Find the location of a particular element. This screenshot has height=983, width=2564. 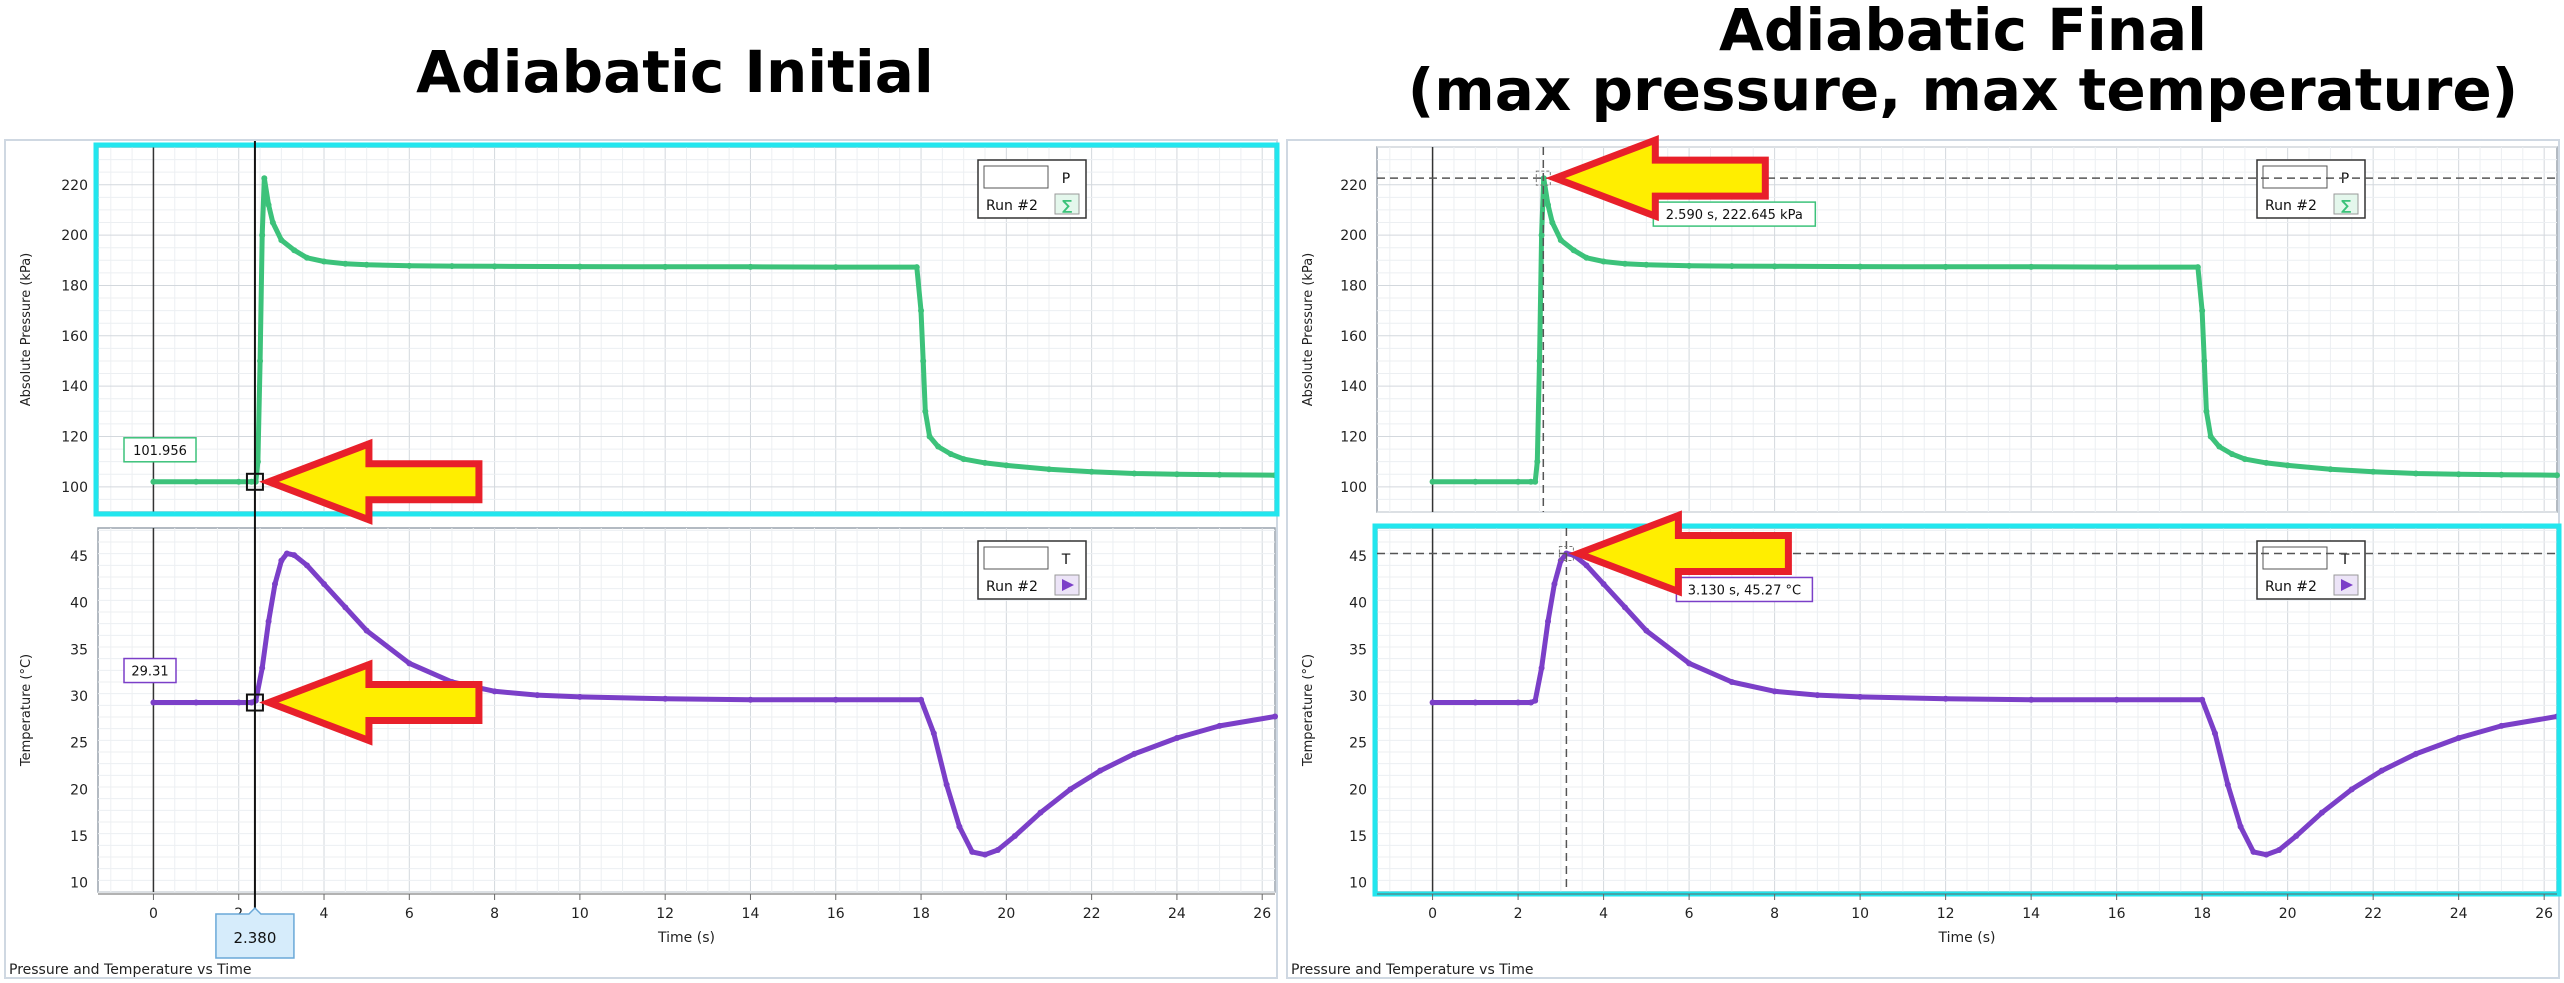

x-tick-label: 16 is located at coordinates (836, 914).